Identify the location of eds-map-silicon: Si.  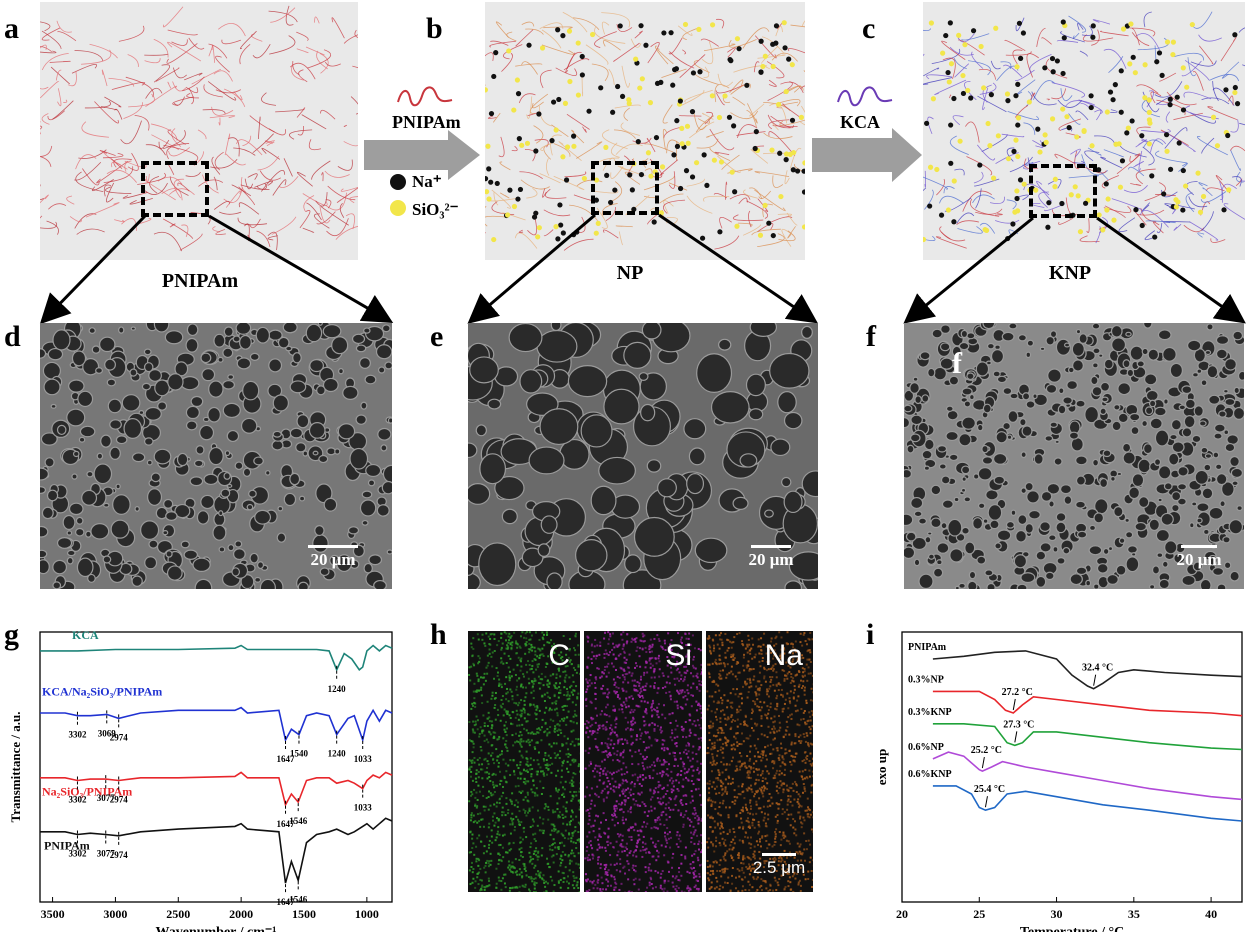
(643, 761).